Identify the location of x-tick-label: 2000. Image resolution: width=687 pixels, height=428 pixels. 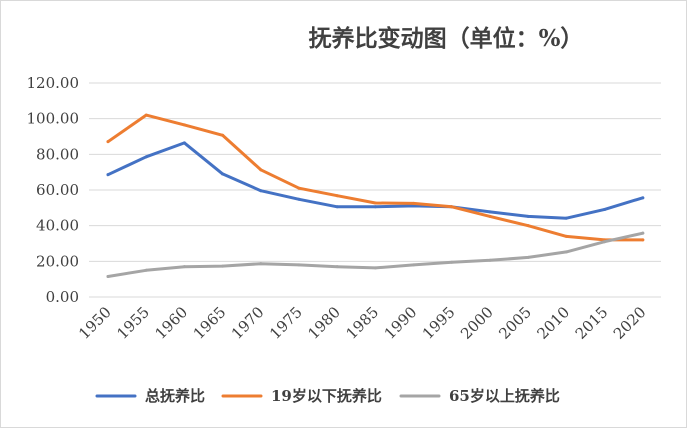
(477, 323).